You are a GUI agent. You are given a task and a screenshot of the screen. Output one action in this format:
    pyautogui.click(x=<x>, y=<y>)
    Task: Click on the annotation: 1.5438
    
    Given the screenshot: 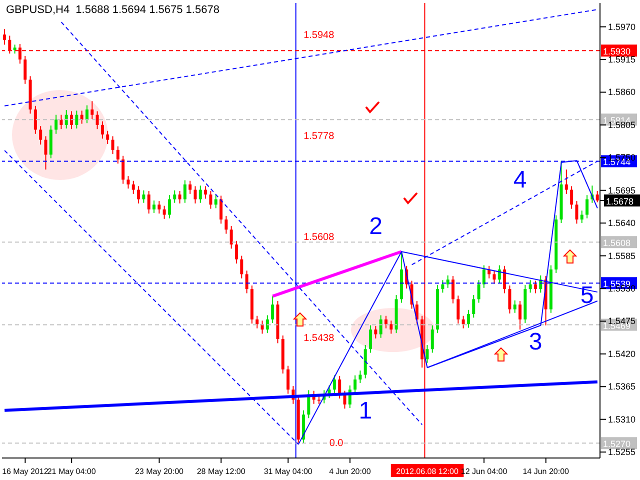 What is the action you would take?
    pyautogui.click(x=319, y=338)
    